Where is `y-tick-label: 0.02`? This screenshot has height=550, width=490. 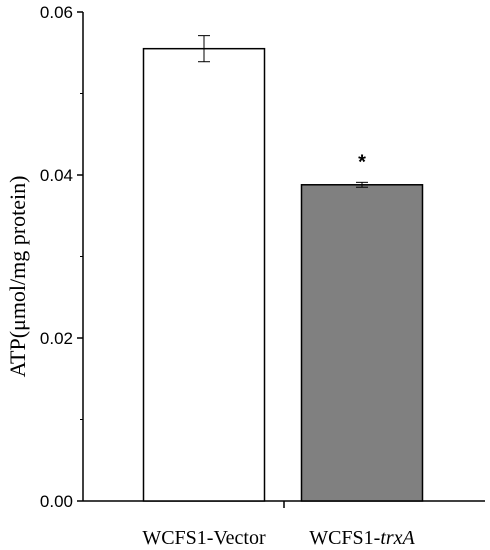
y-tick-label: 0.02 is located at coordinates (56, 338).